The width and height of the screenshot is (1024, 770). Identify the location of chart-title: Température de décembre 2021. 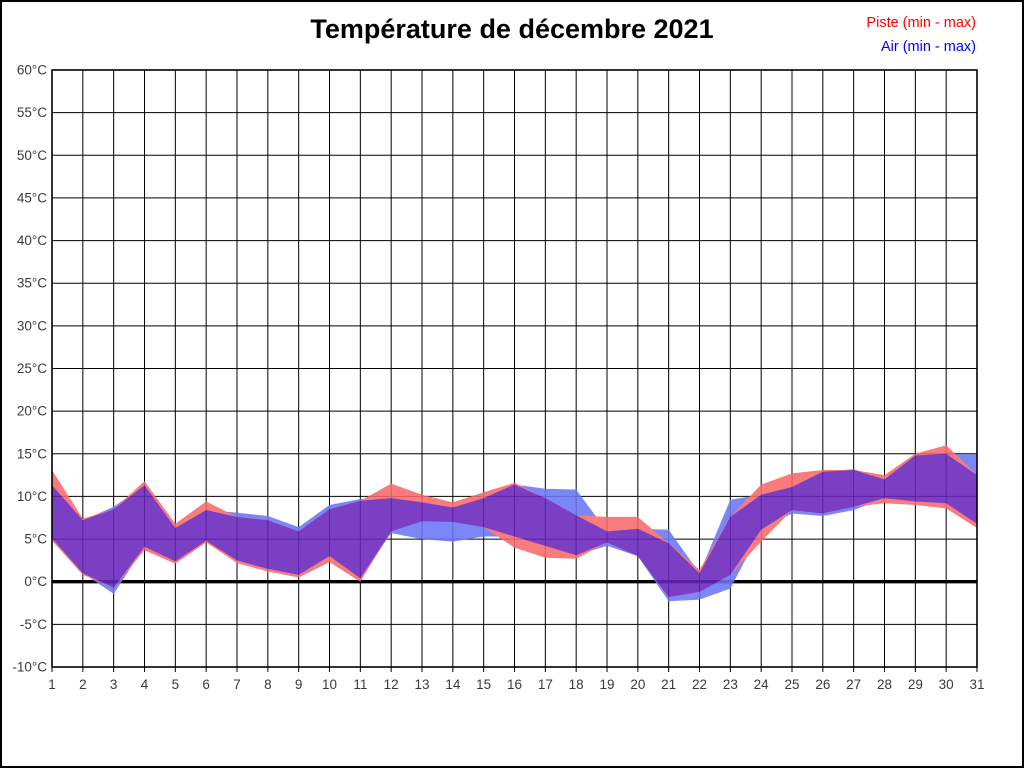
(512, 29).